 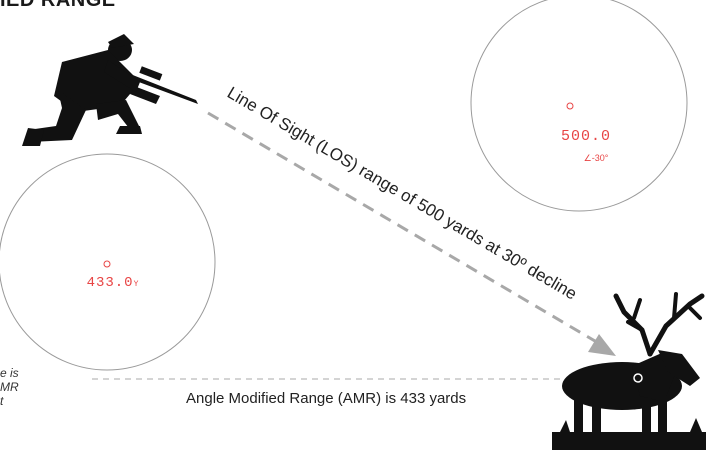 I want to click on side-note: e is MR t, so click(x=9, y=387).